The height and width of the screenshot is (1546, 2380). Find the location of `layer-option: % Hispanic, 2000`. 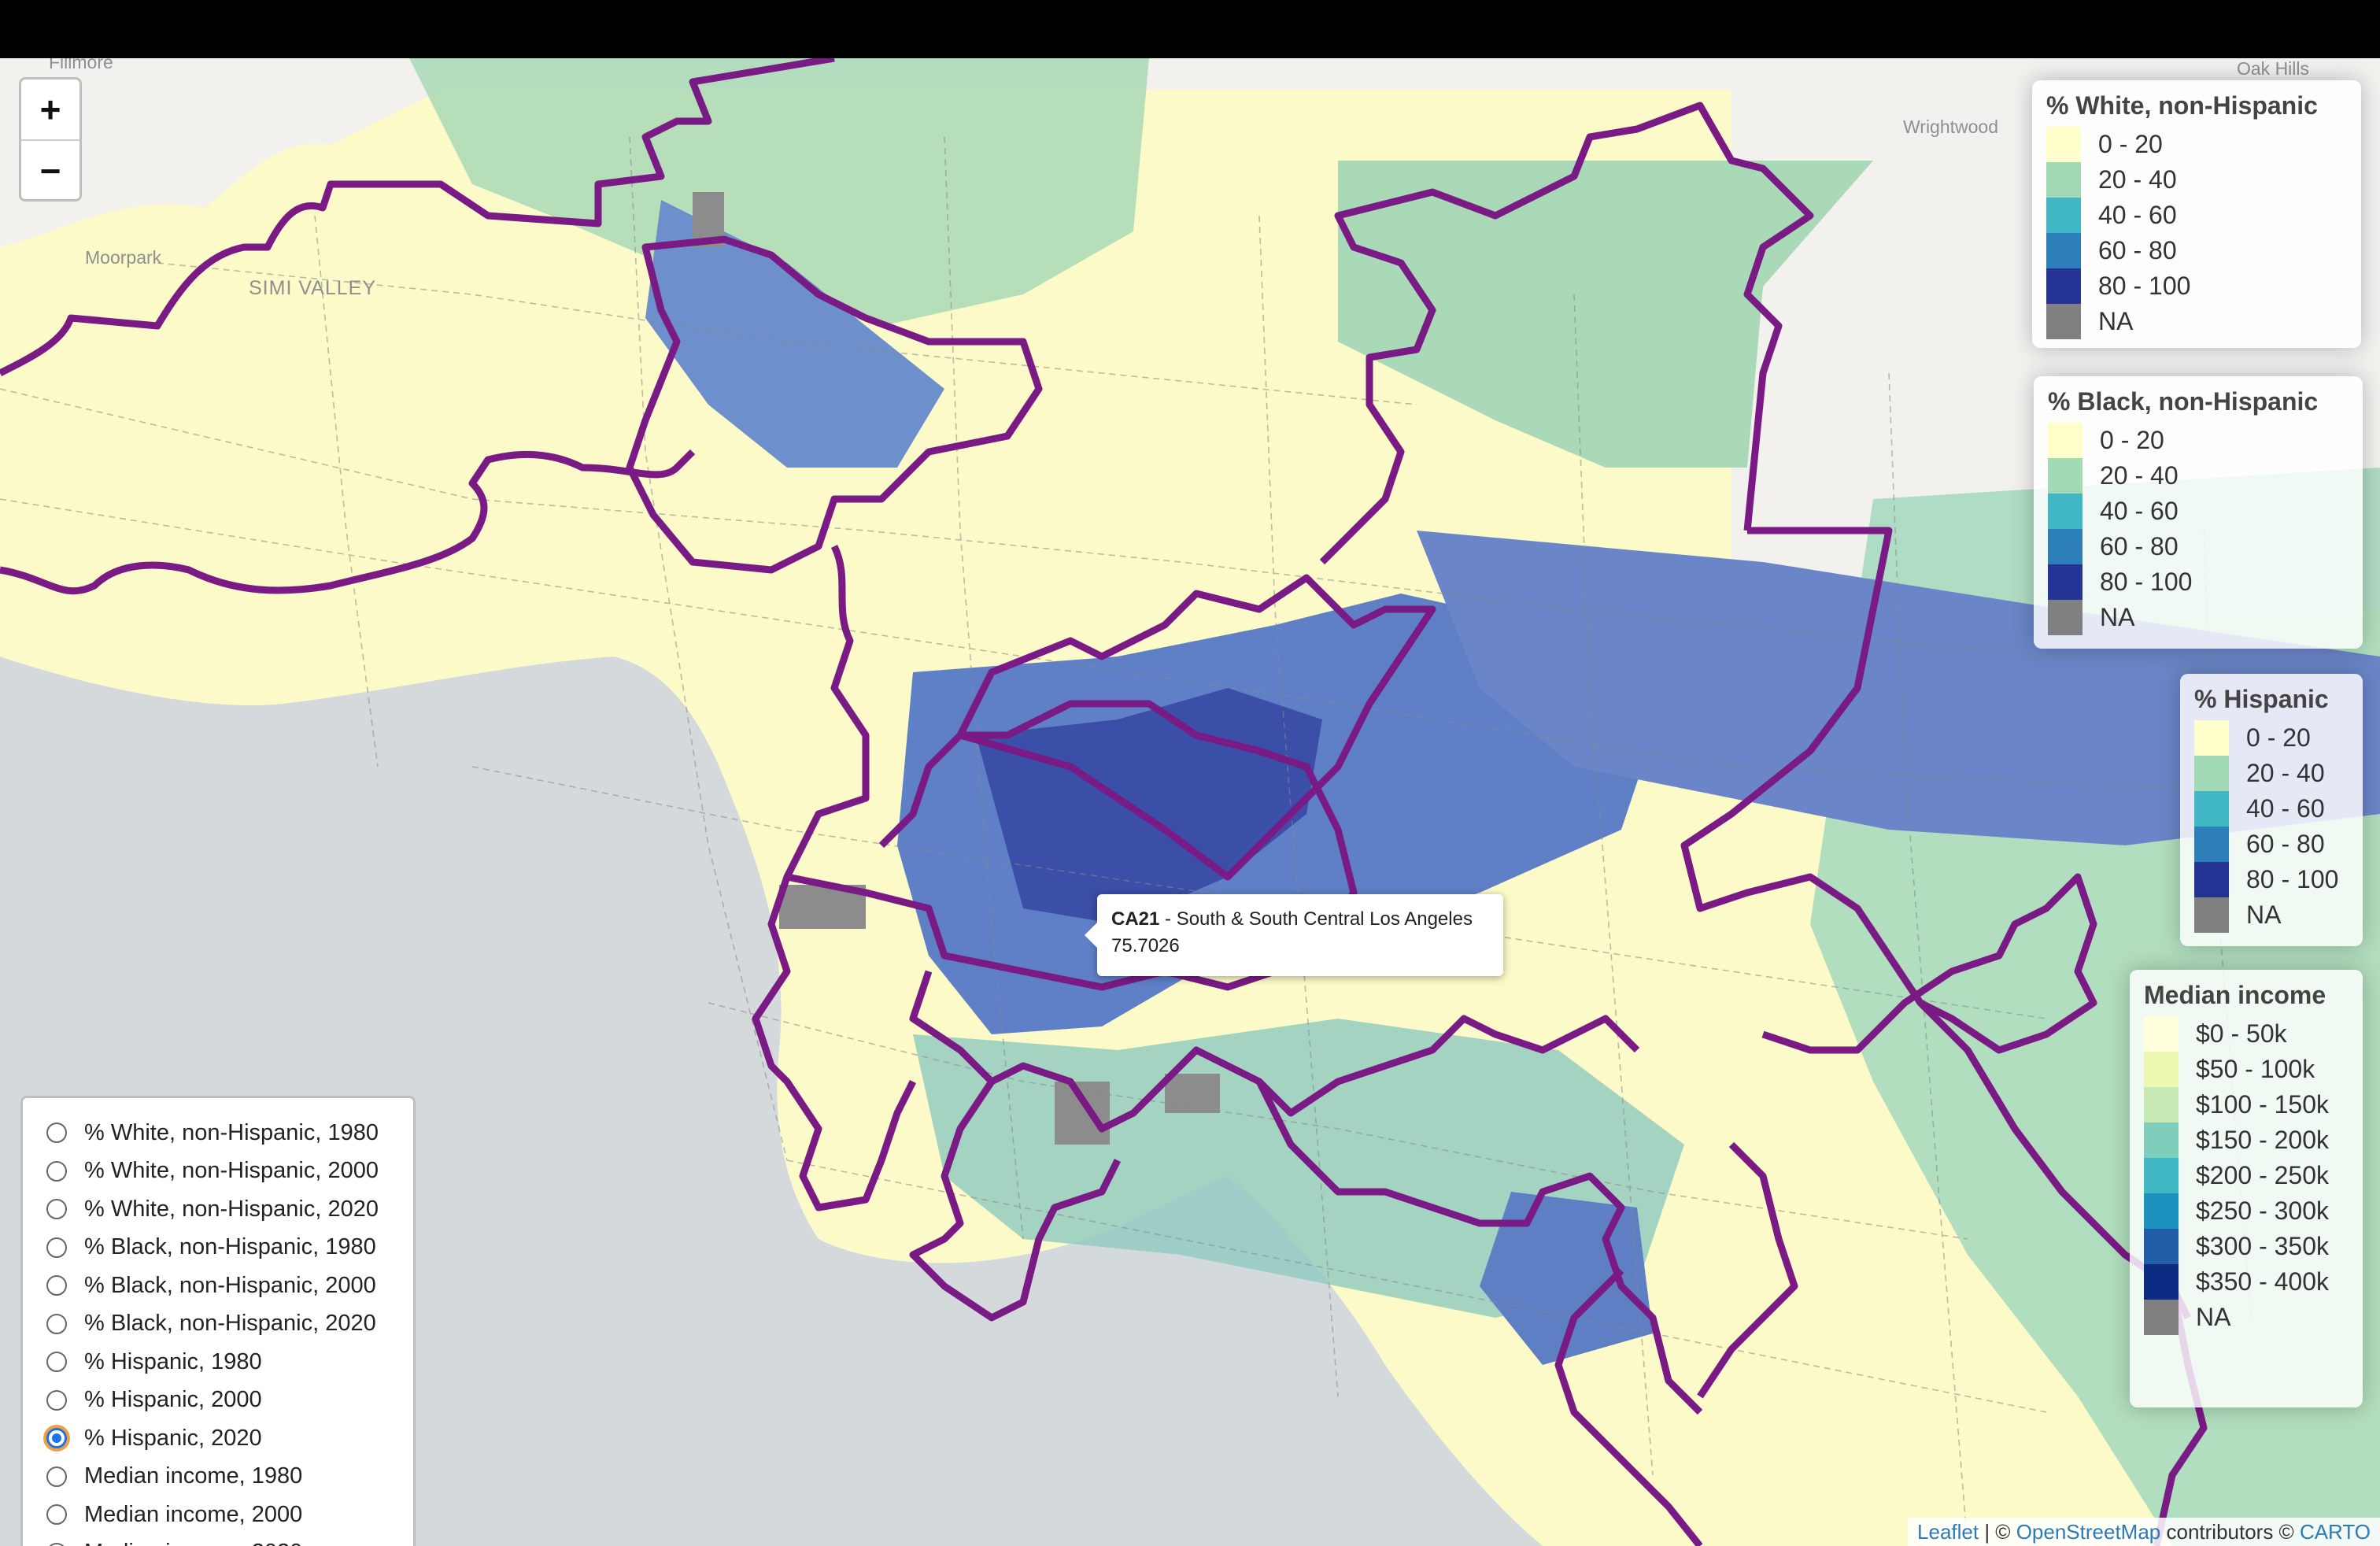

layer-option: % Hispanic, 2000 is located at coordinates (223, 1400).